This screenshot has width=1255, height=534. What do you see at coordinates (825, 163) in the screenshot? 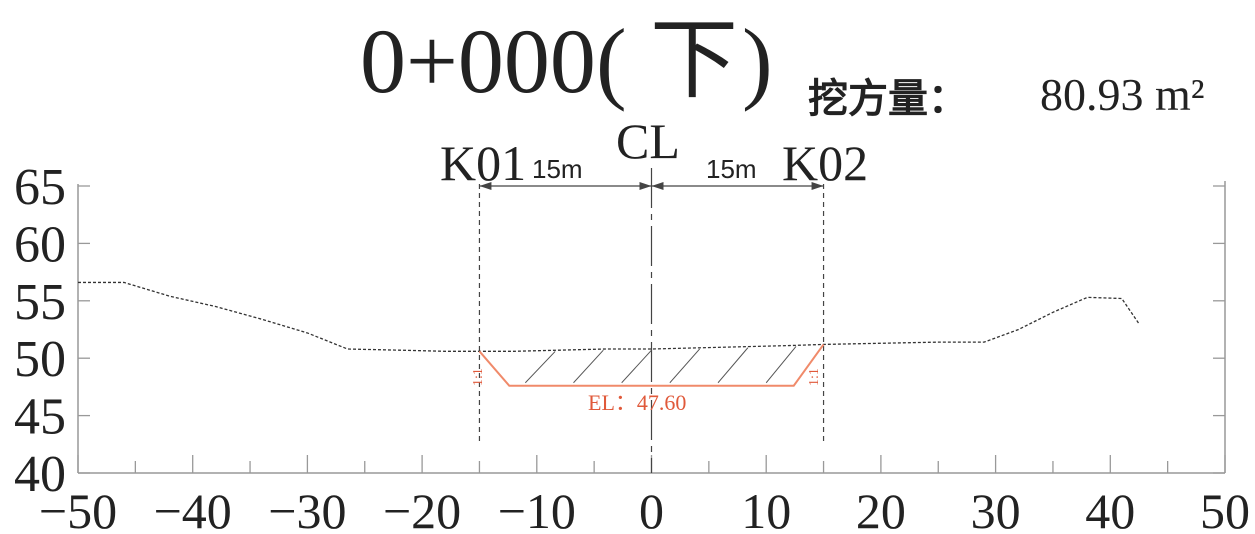
I see `right-marker-label: K02` at bounding box center [825, 163].